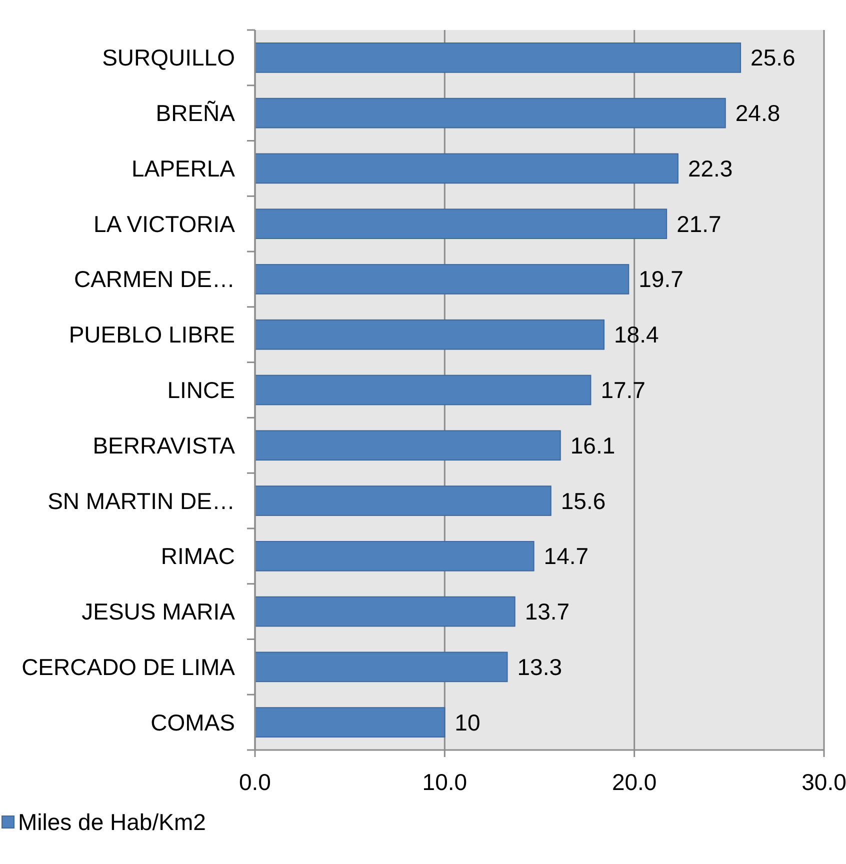 This screenshot has height=864, width=846. Describe the element at coordinates (129, 667) in the screenshot. I see `y-tick-label: CERCADO DE LIMA` at that location.